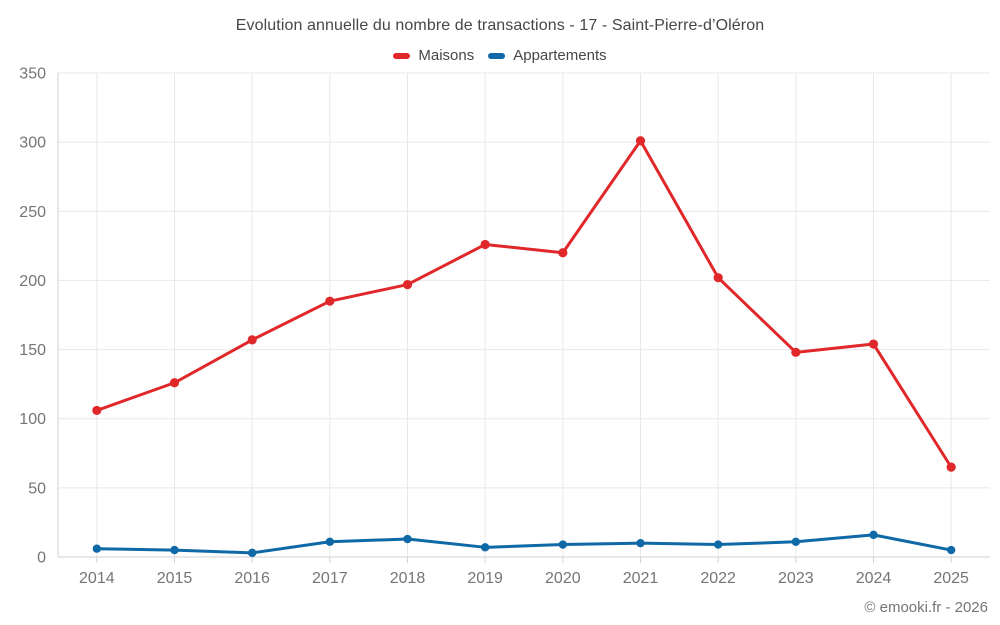 The width and height of the screenshot is (1000, 625). I want to click on x-axis-label: 2025, so click(951, 578).